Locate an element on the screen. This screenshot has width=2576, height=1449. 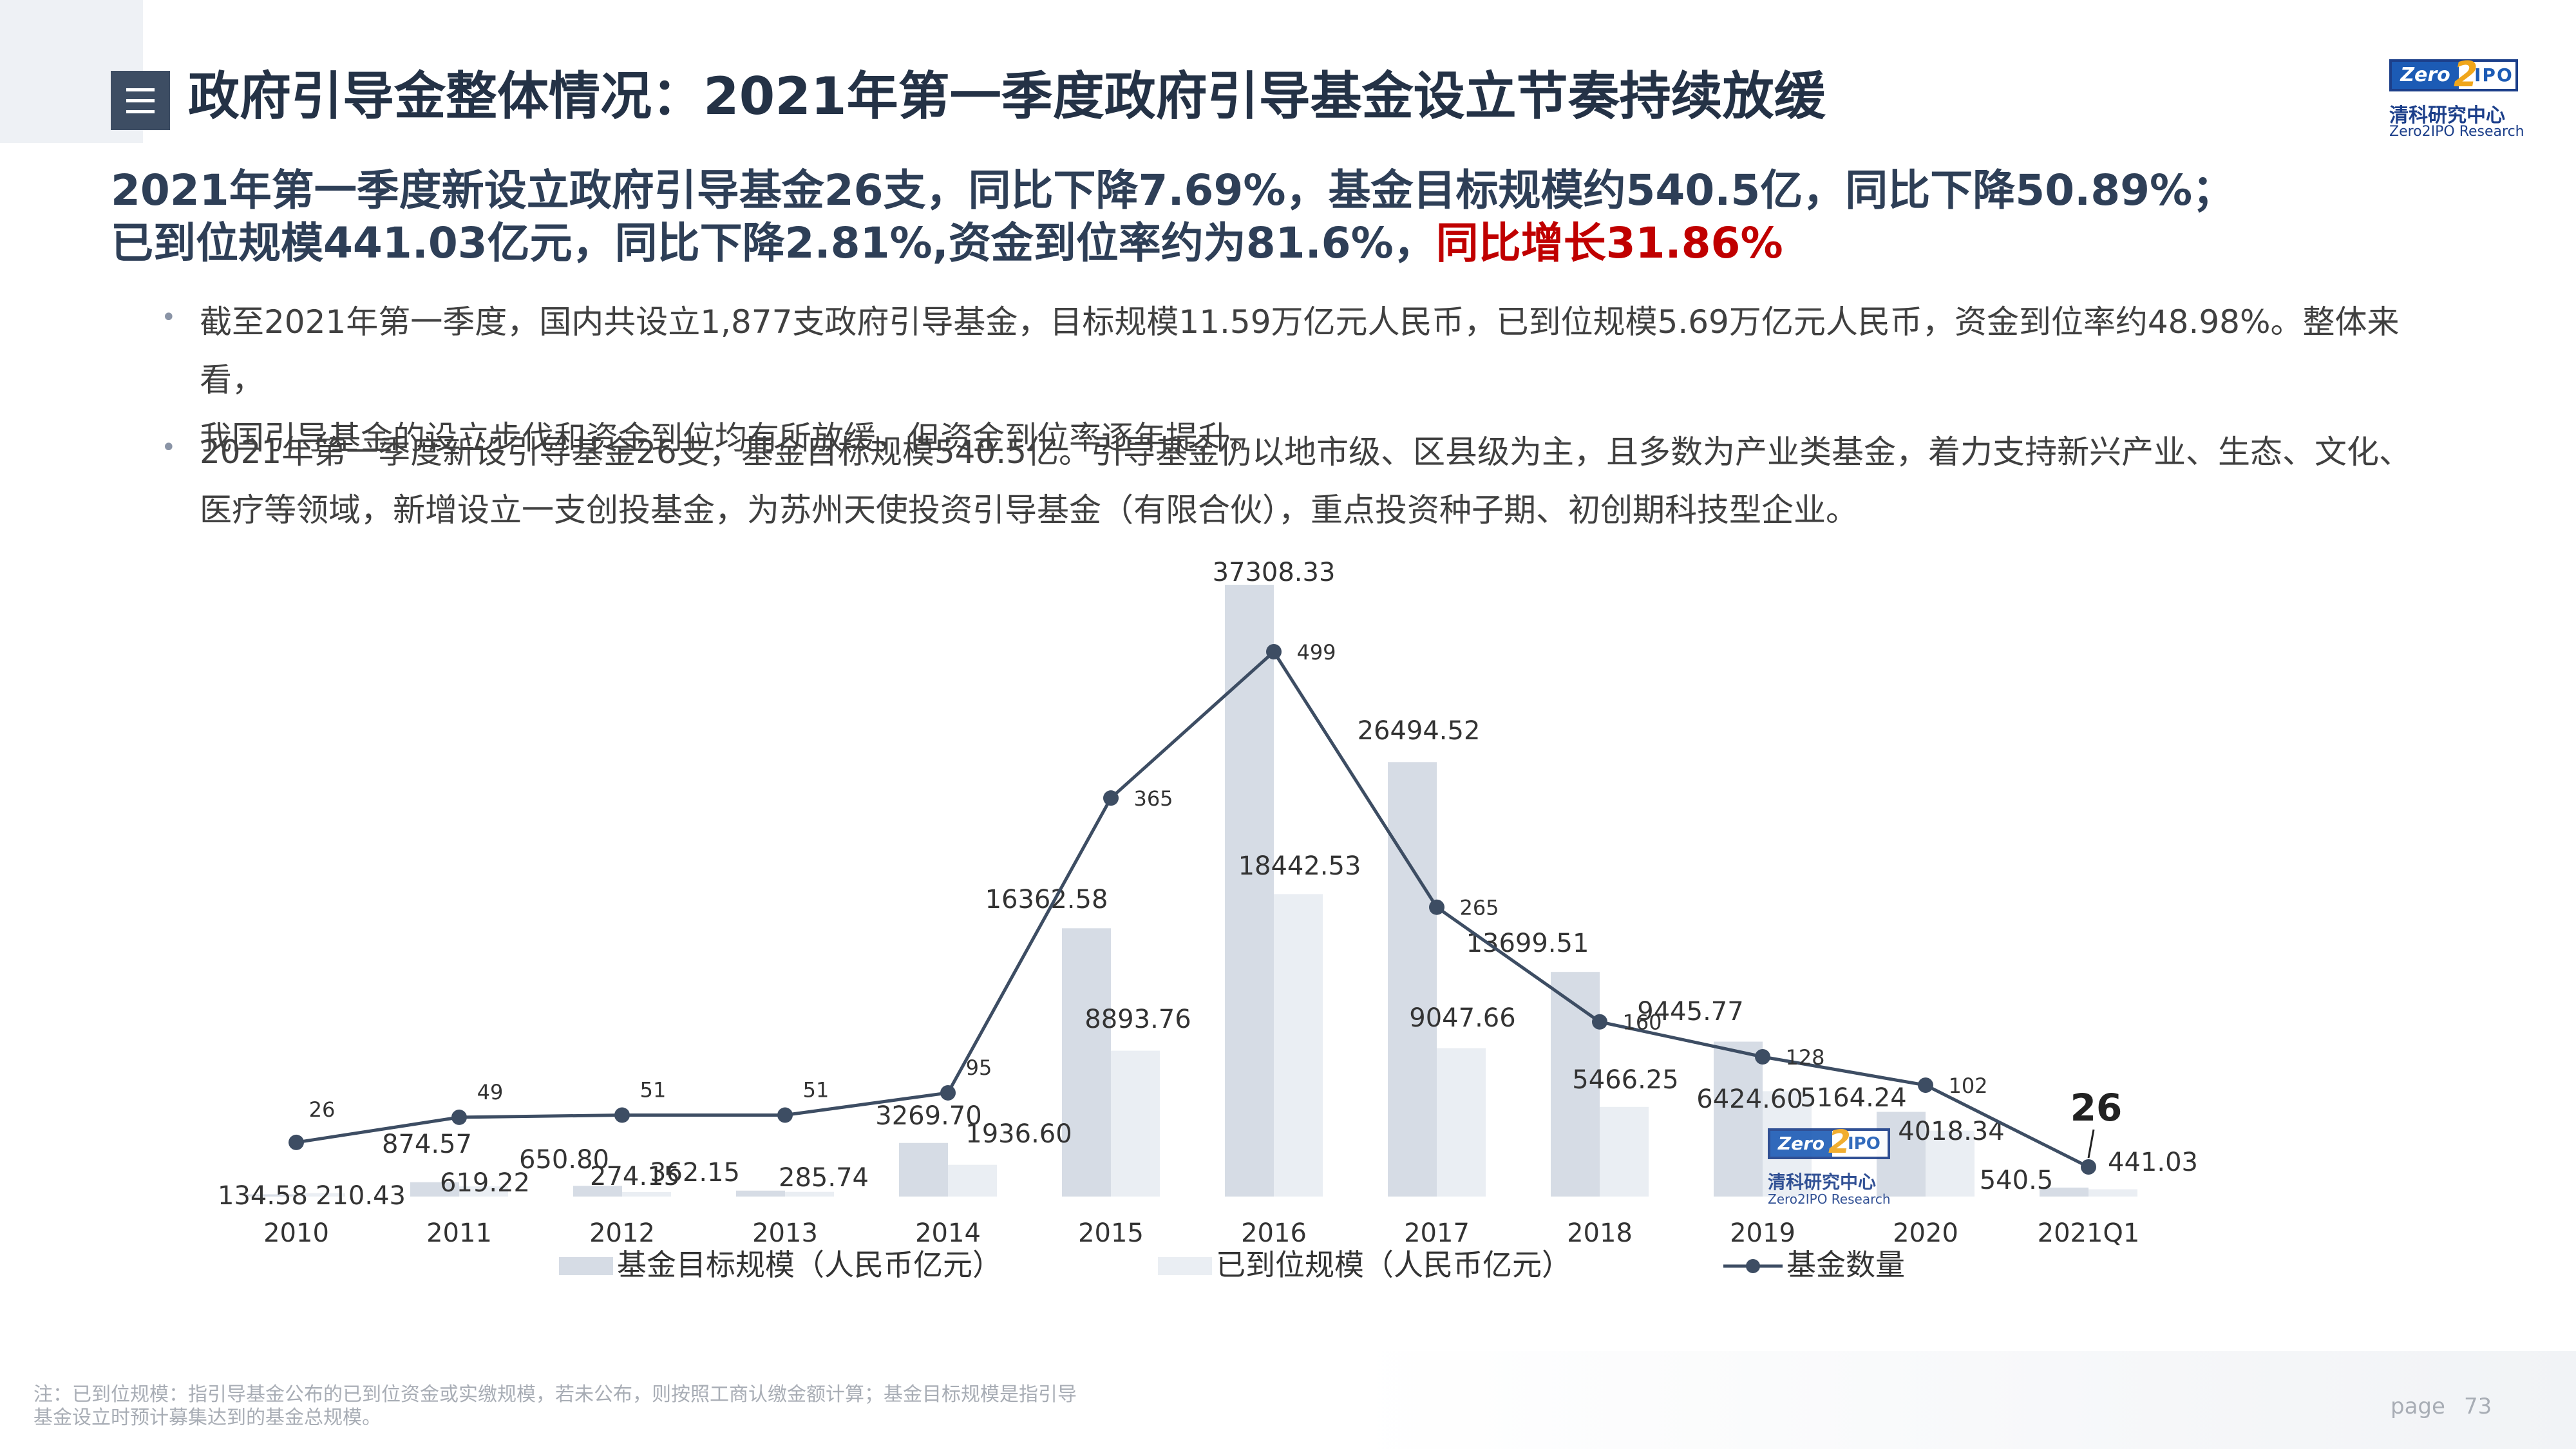
target-scale-label: 9445.77 is located at coordinates (1690, 1012).